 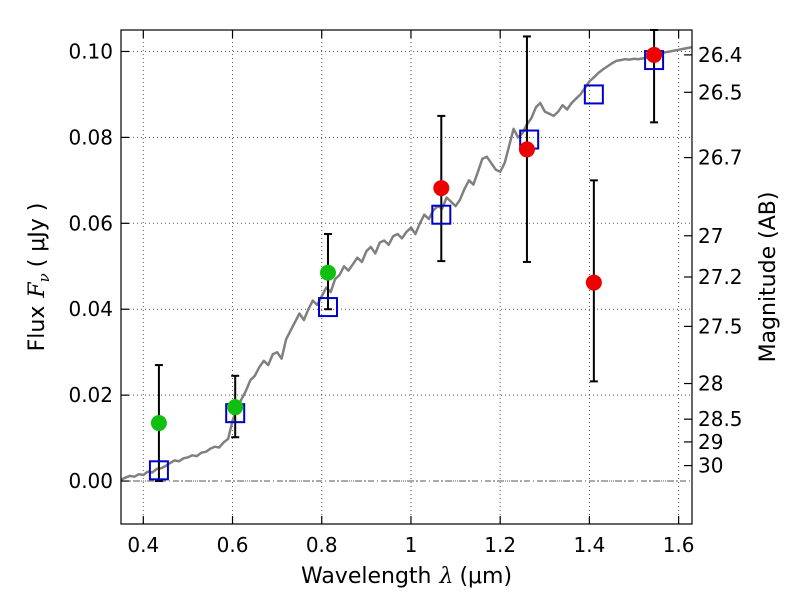 What do you see at coordinates (720, 158) in the screenshot?
I see `magnitude-tick-label: 26.7` at bounding box center [720, 158].